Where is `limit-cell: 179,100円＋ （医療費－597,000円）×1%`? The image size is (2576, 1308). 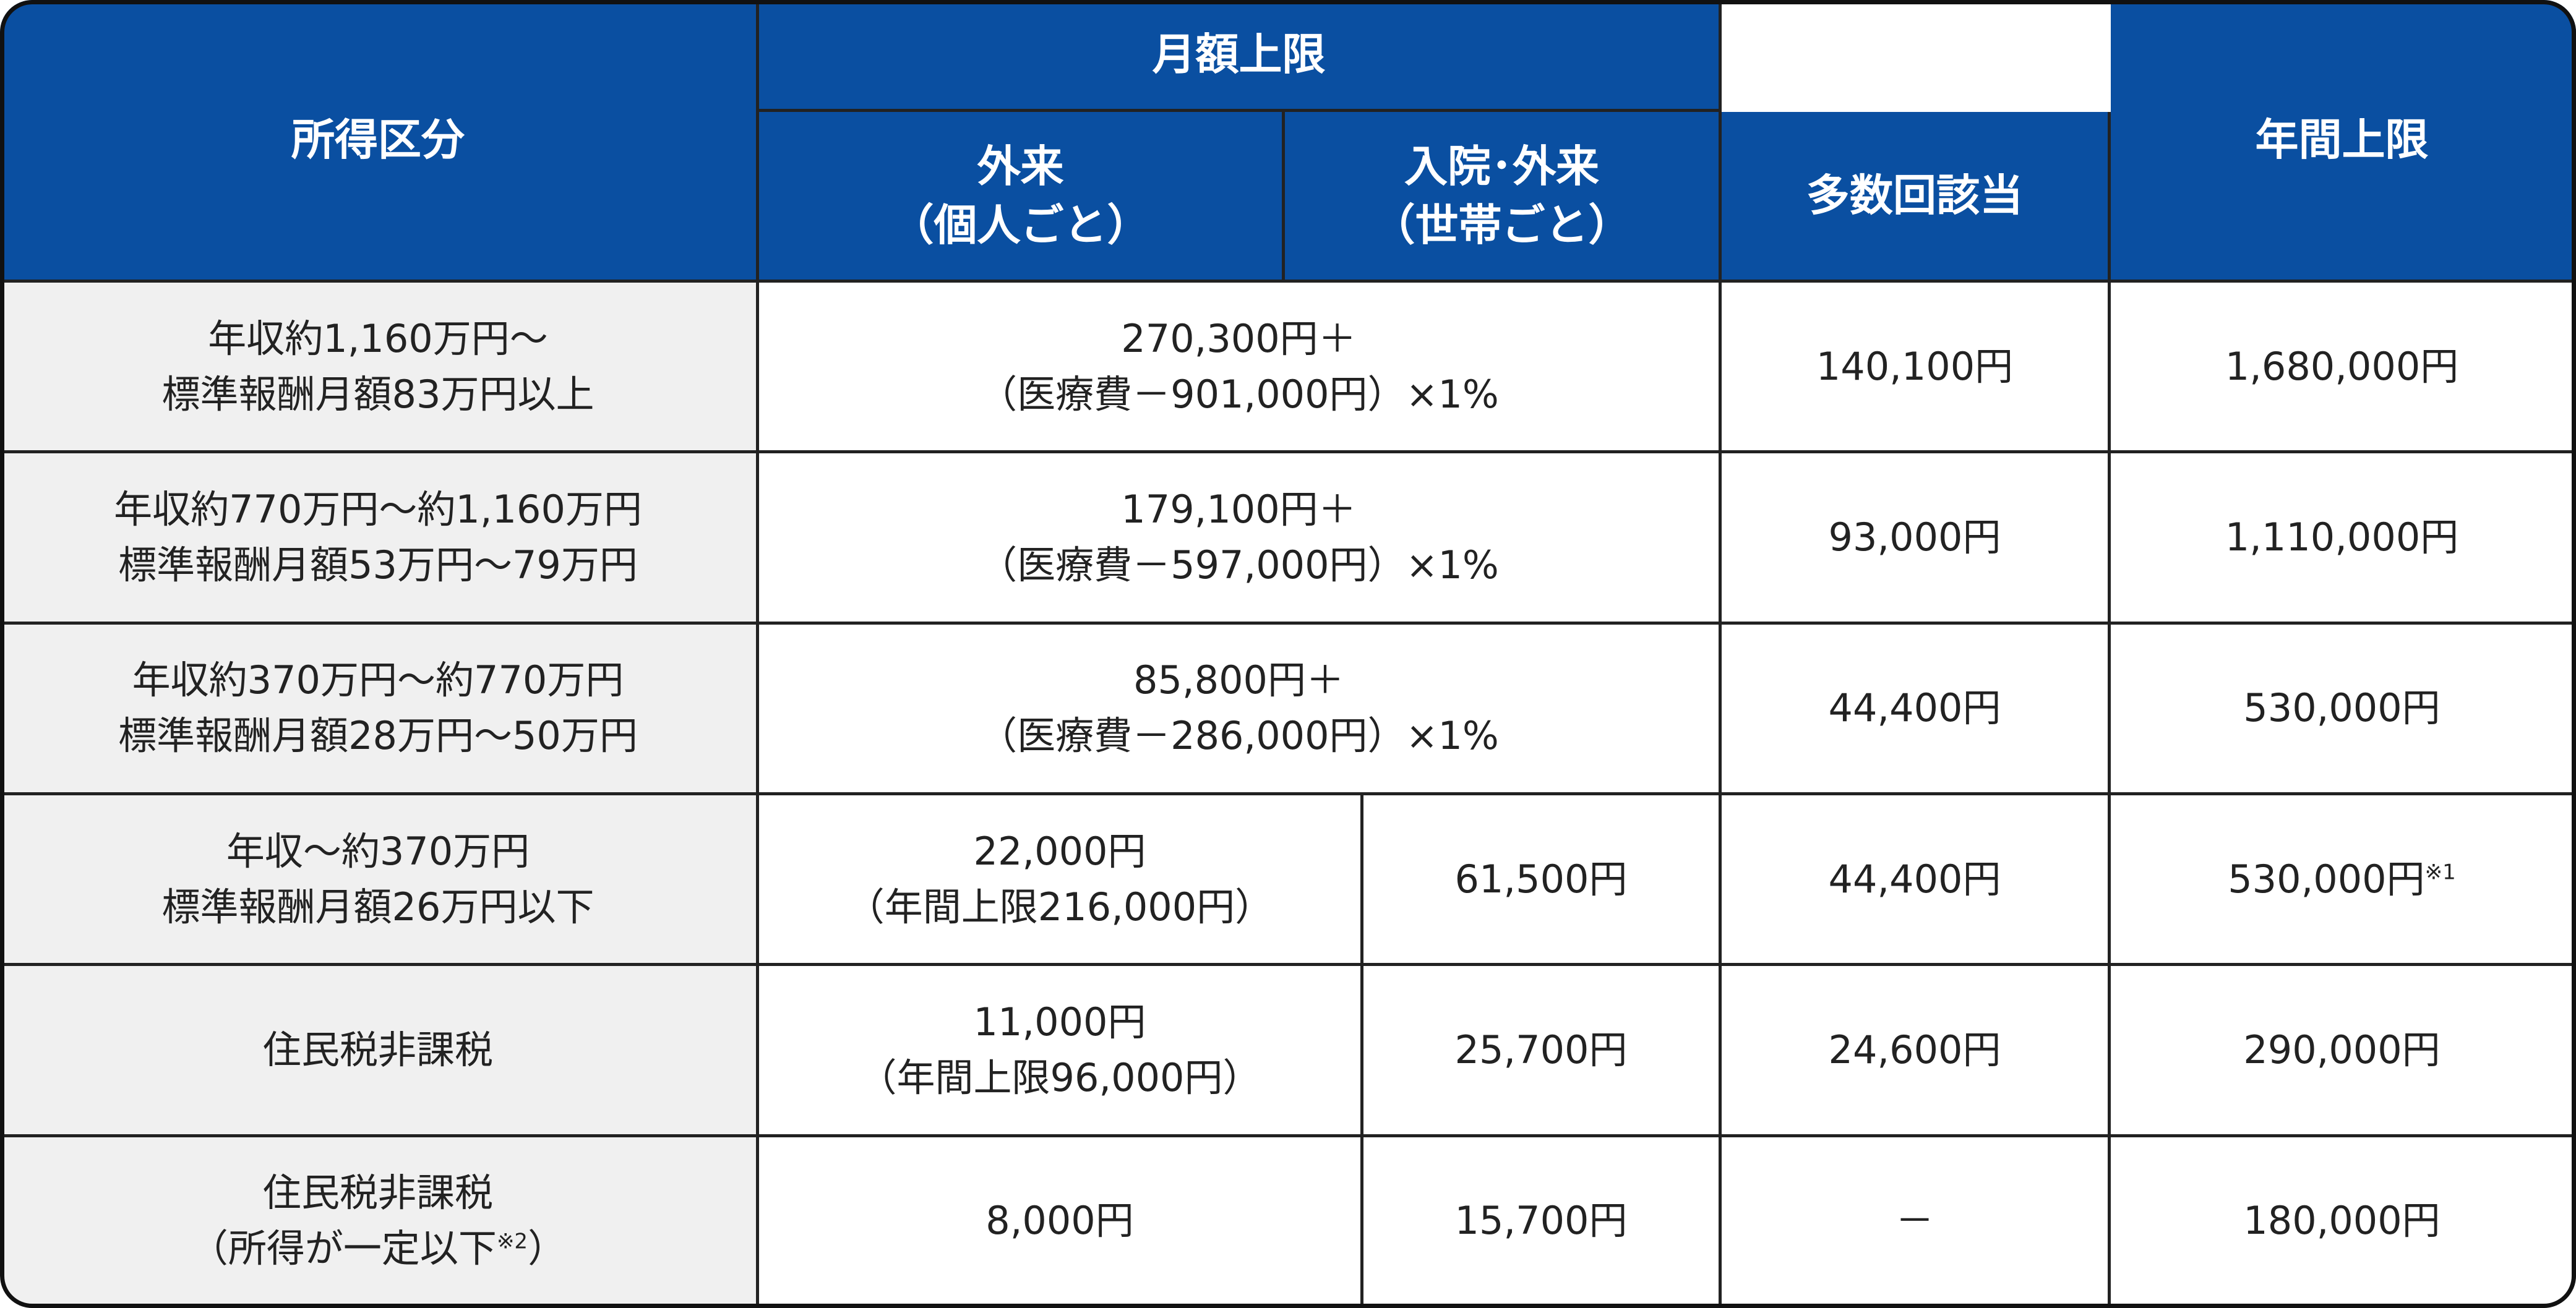
limit-cell: 179,100円＋ （医療費－597,000円）×1% is located at coordinates (1240, 539).